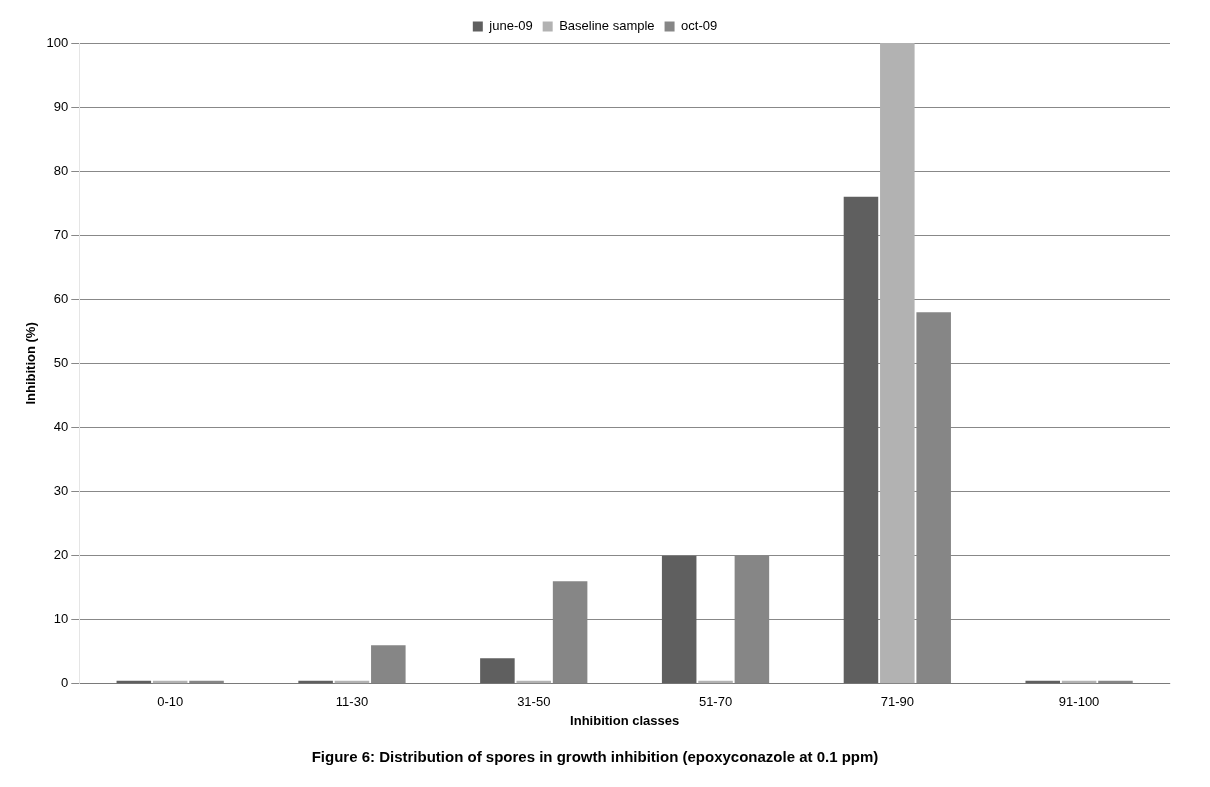 Image resolution: width=1210 pixels, height=787 pixels. I want to click on y-tick-label: 80, so click(61, 170).